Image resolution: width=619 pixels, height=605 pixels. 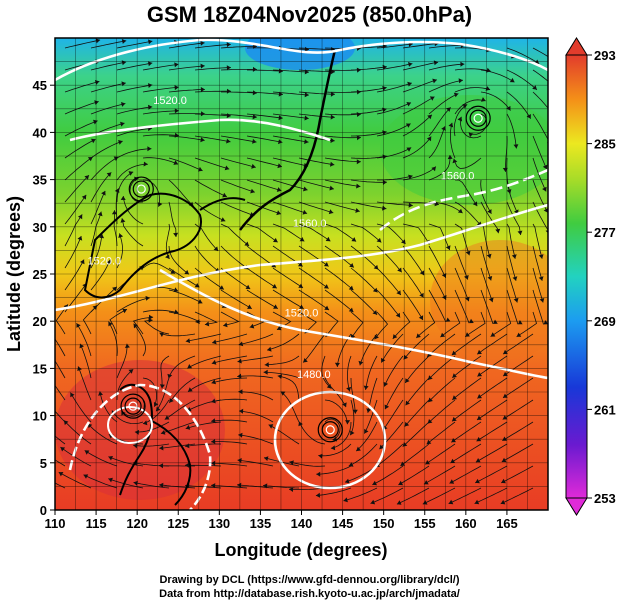 I want to click on colorbar-label: 285, so click(x=605, y=144).